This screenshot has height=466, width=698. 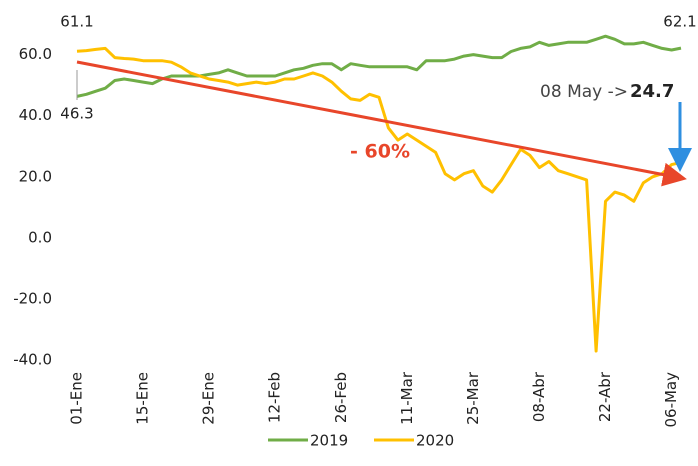 I want to click on y-tick-label: 0.0, so click(x=40, y=237).